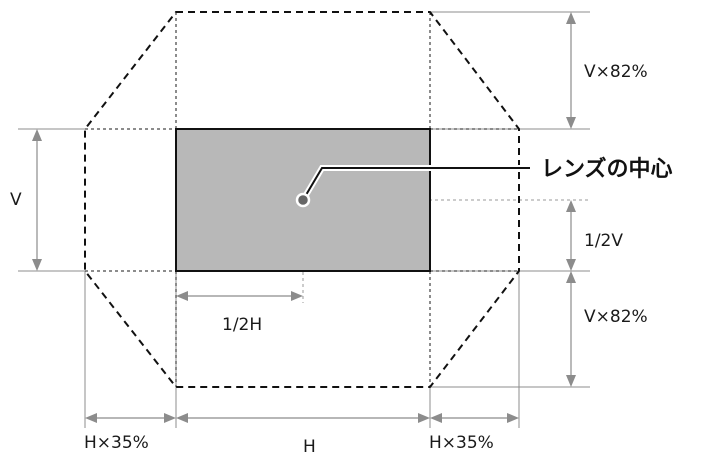 This screenshot has height=454, width=708. I want to click on v-bottom-offset-arrow, so click(571, 329).